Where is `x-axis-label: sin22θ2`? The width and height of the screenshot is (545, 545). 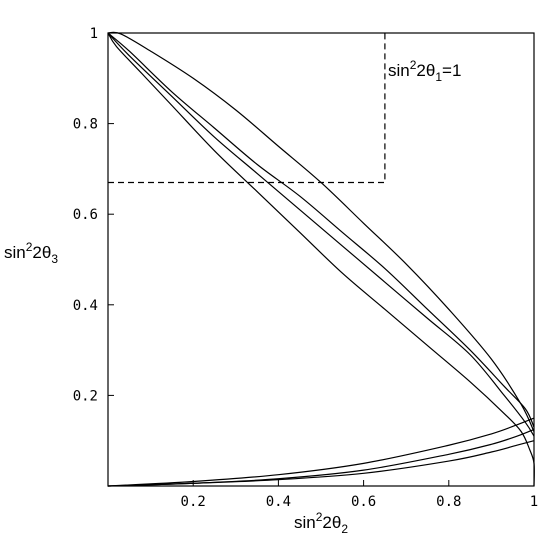 x-axis-label: sin22θ2 is located at coordinates (321, 523).